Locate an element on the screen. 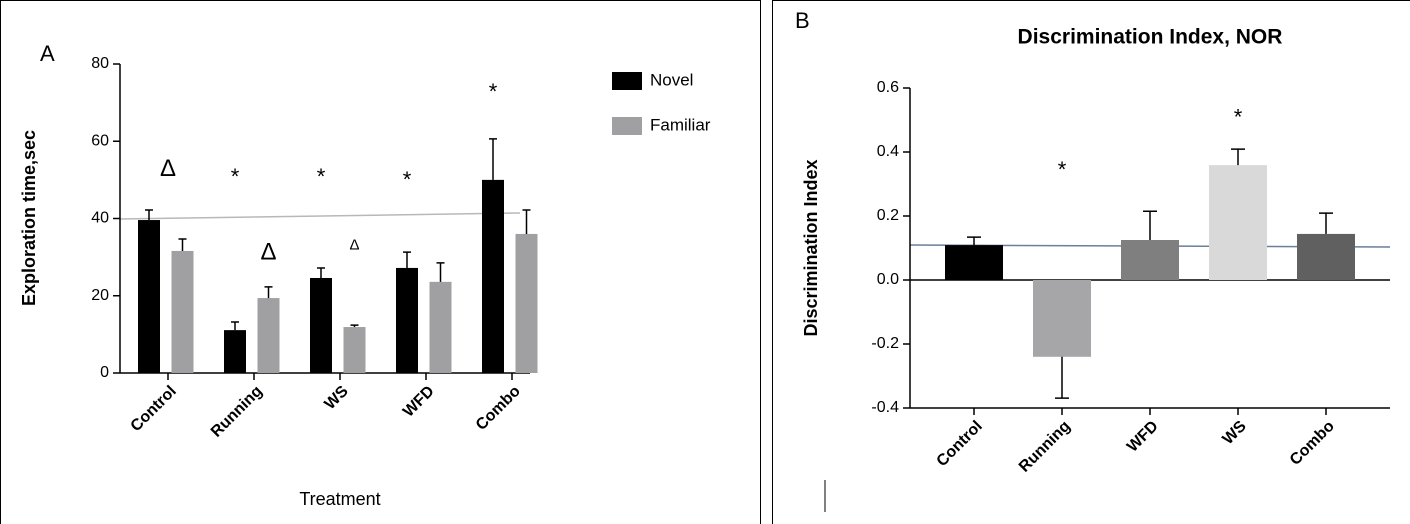 This screenshot has height=524, width=1410. panel-label: B is located at coordinates (802, 20).